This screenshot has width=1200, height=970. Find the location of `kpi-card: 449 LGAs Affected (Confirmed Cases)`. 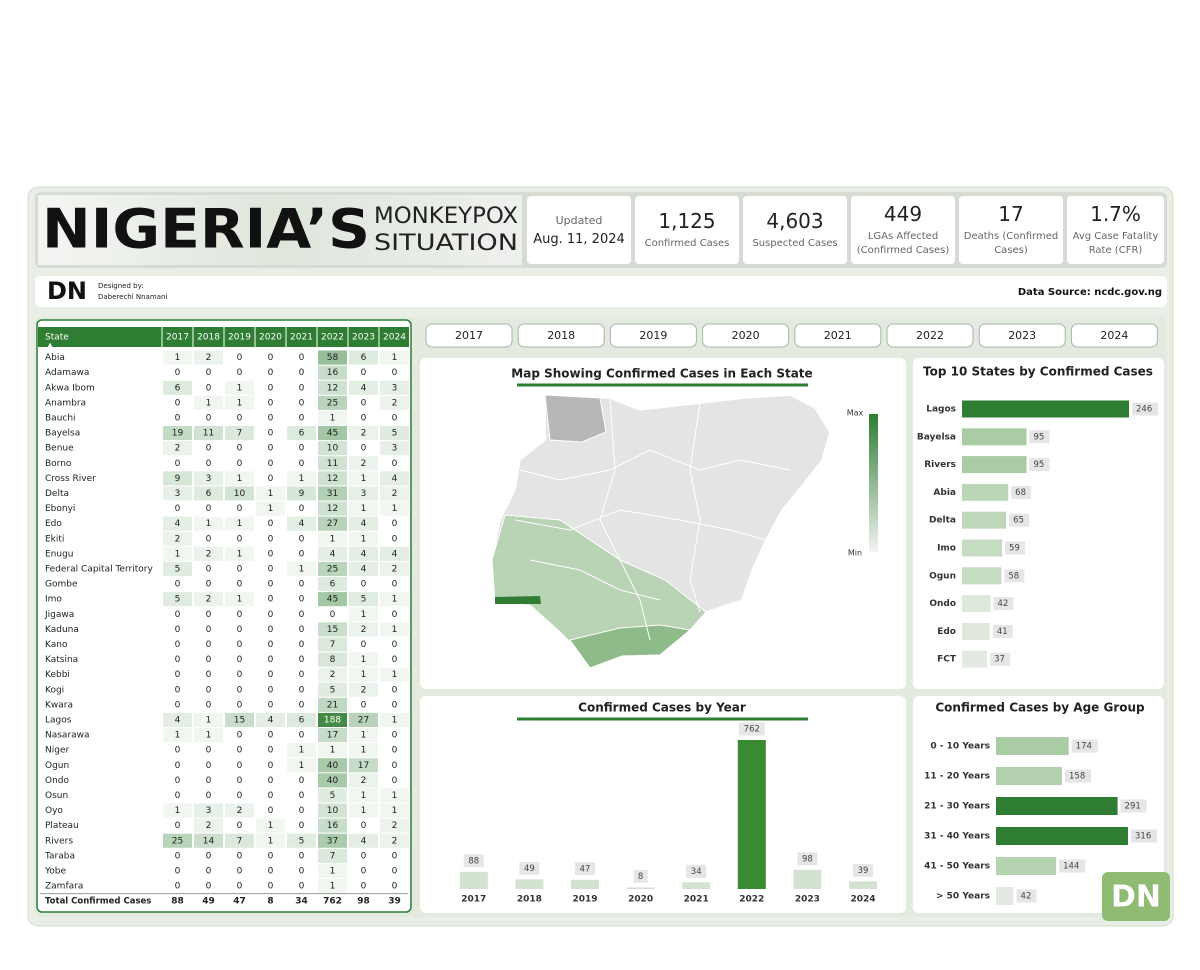

kpi-card: 449 LGAs Affected (Confirmed Cases) is located at coordinates (903, 230).